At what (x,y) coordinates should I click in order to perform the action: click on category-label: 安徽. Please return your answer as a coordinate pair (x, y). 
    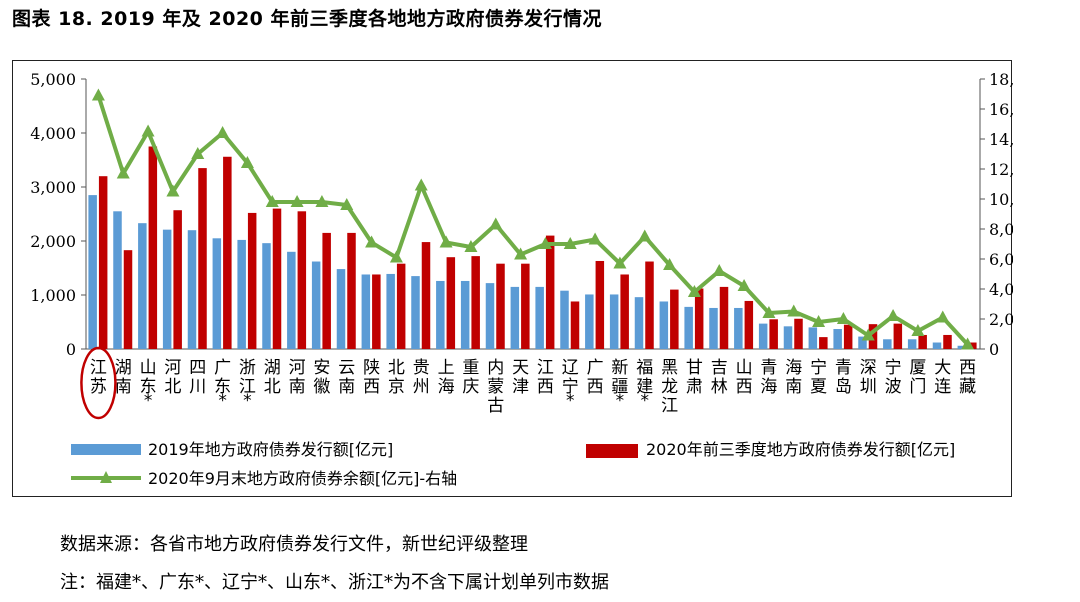
    Looking at the image, I should click on (321, 377).